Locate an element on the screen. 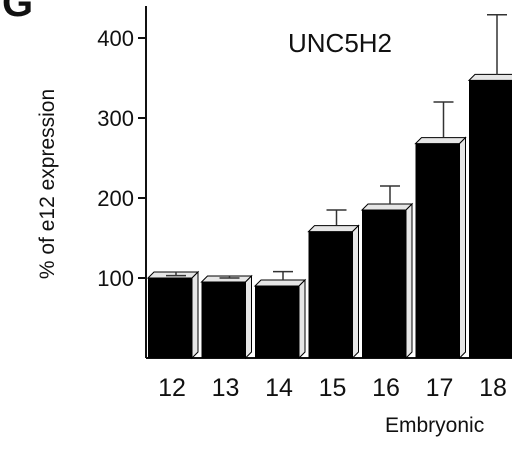 The width and height of the screenshot is (512, 454). x-tick-label: 17 is located at coordinates (440, 388).